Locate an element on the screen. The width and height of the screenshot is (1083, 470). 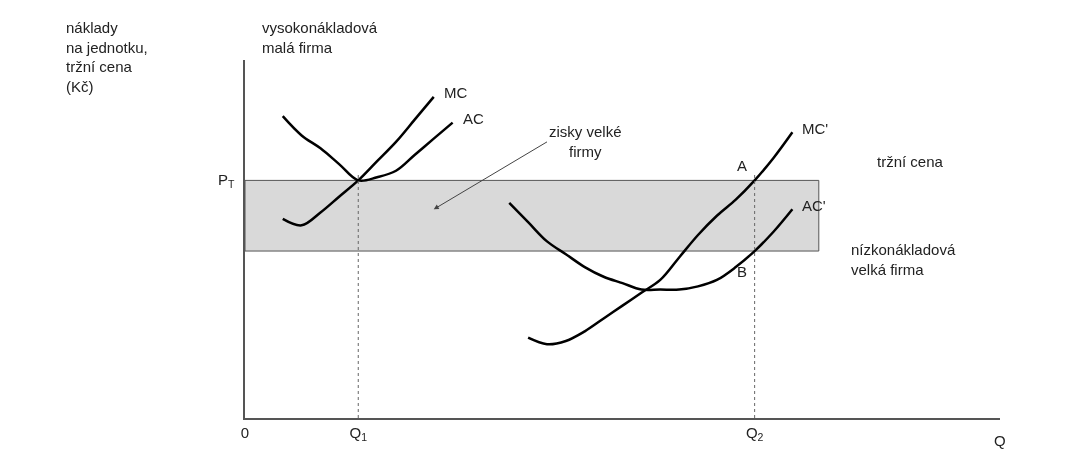
x-tick-label: 0 is located at coordinates (245, 432).